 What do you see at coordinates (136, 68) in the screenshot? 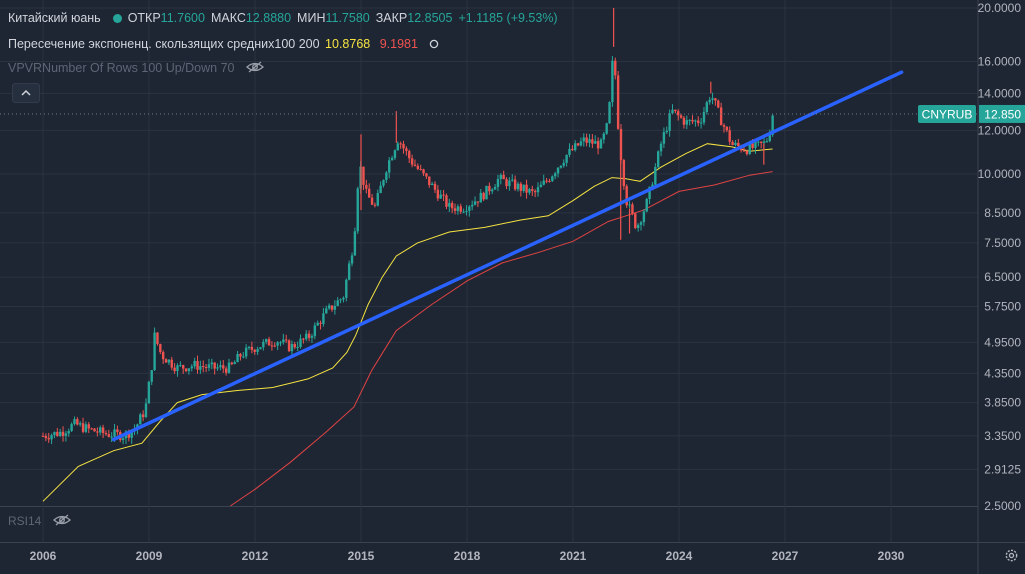
I see `legend-vpvr: VPVRNumber Of Rows 100 Up/Down 70` at bounding box center [136, 68].